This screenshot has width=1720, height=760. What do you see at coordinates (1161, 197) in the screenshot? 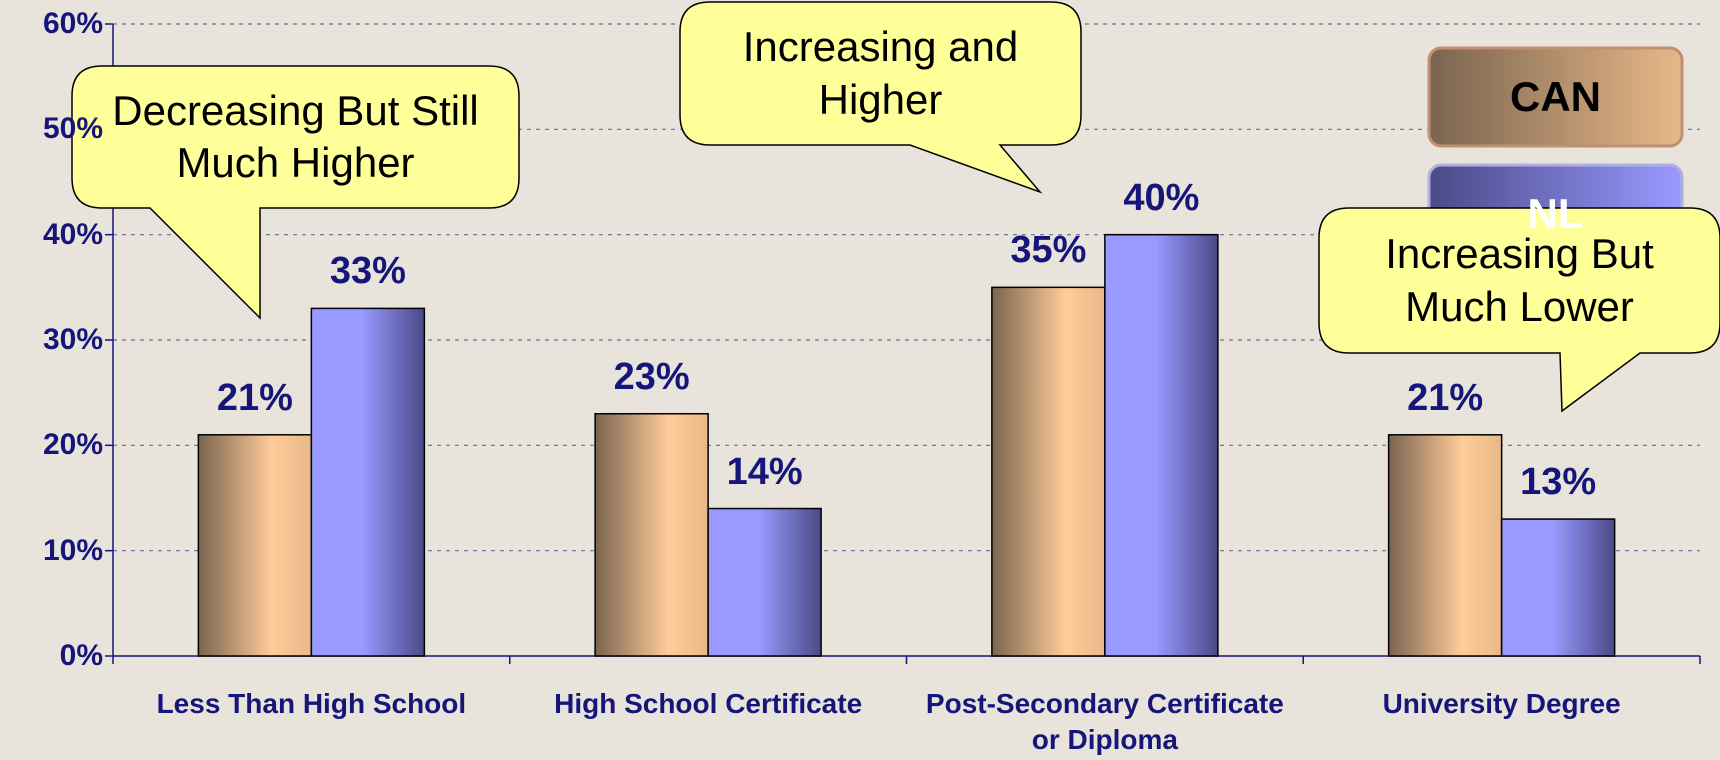
I see `value-label: 40%` at bounding box center [1161, 197].